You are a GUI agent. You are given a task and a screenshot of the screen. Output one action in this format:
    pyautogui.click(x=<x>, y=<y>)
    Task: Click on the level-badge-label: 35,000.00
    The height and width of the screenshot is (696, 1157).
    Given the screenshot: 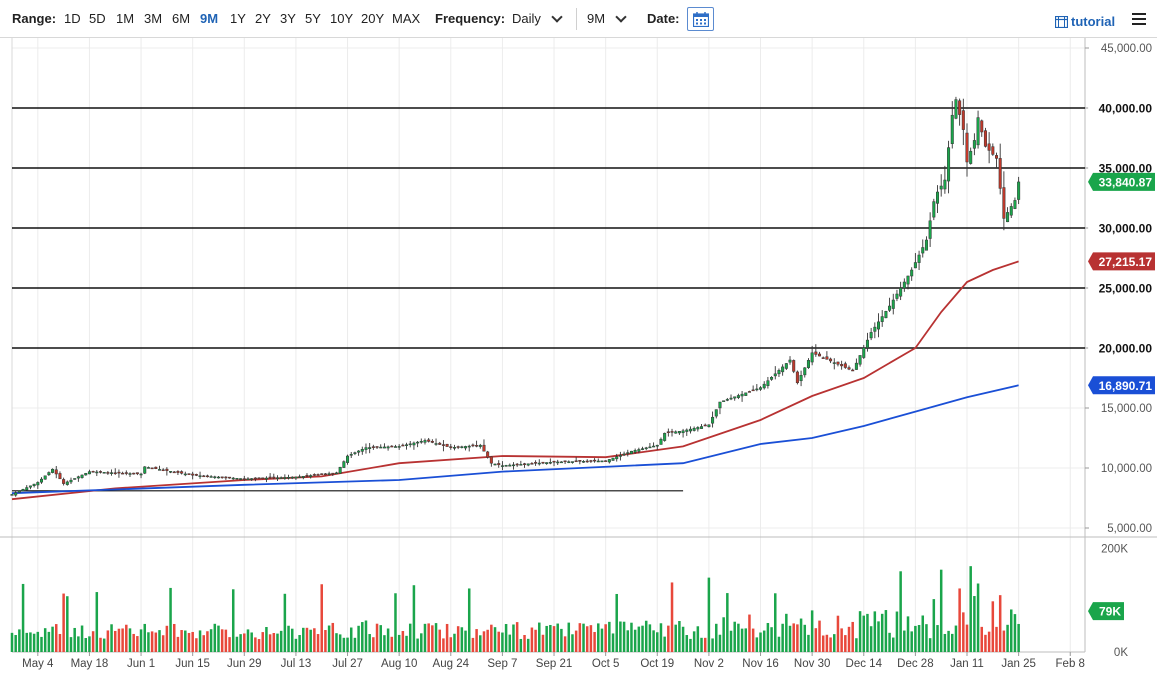 What is the action you would take?
    pyautogui.click(x=1126, y=169)
    